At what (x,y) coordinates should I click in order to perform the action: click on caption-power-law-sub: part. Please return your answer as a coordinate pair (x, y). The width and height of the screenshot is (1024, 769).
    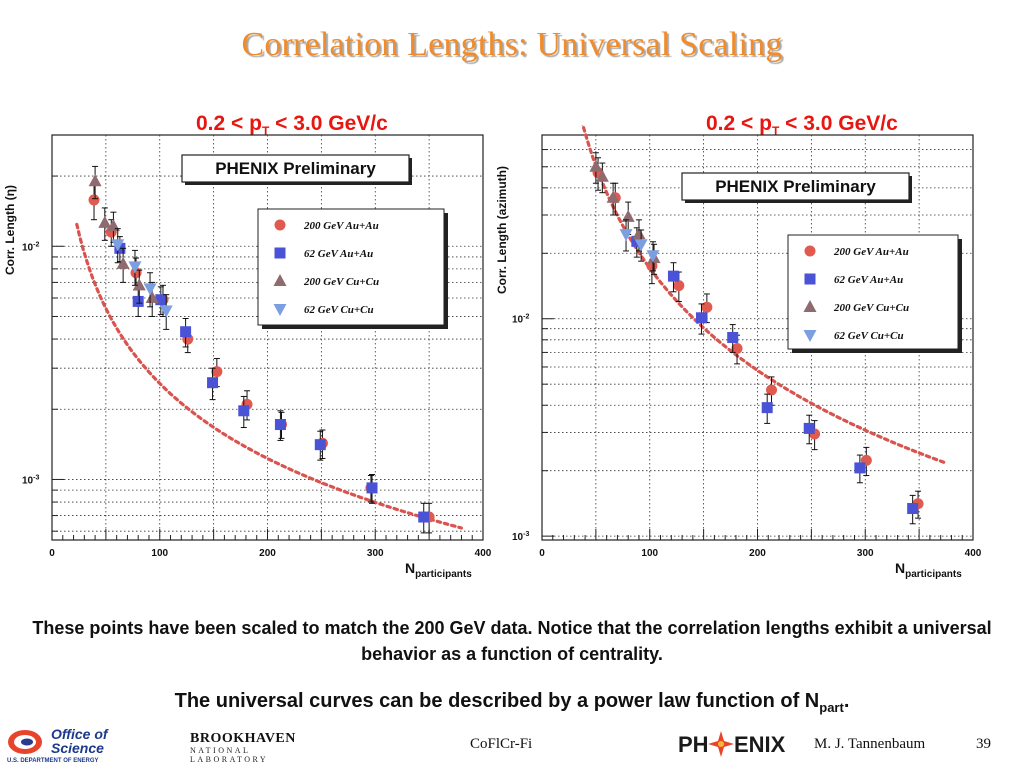
    Looking at the image, I should click on (831, 707).